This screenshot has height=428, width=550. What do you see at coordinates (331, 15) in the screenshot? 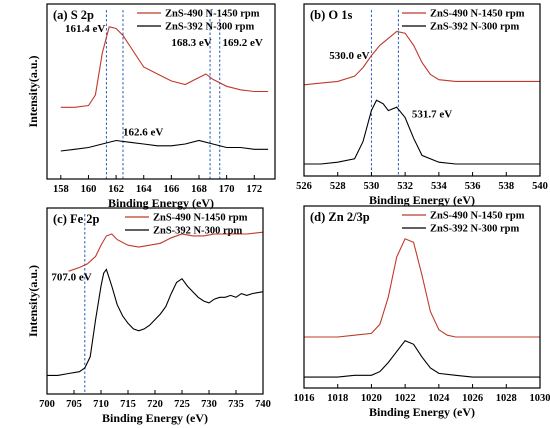
I see `panel-label: (b) O 1s` at bounding box center [331, 15].